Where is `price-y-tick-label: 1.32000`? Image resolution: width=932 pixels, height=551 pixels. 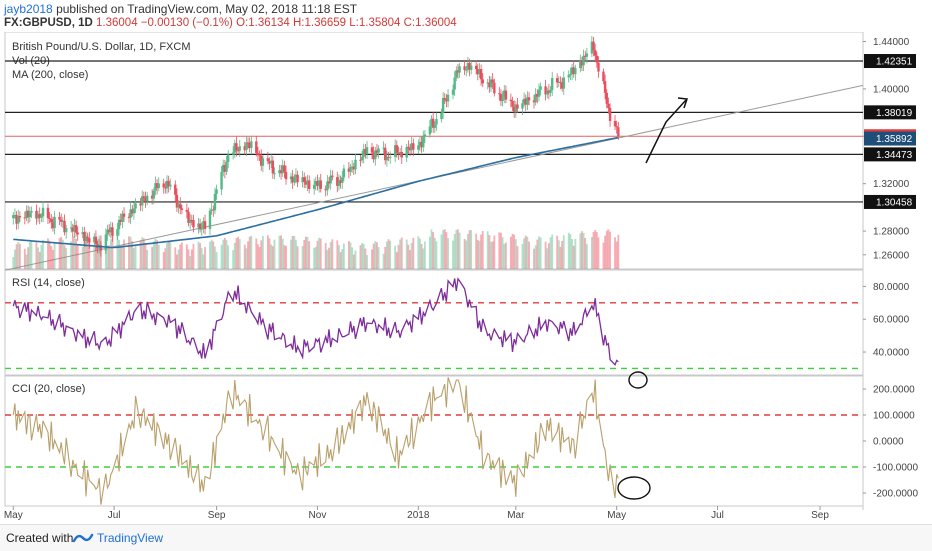 price-y-tick-label: 1.32000 is located at coordinates (891, 184).